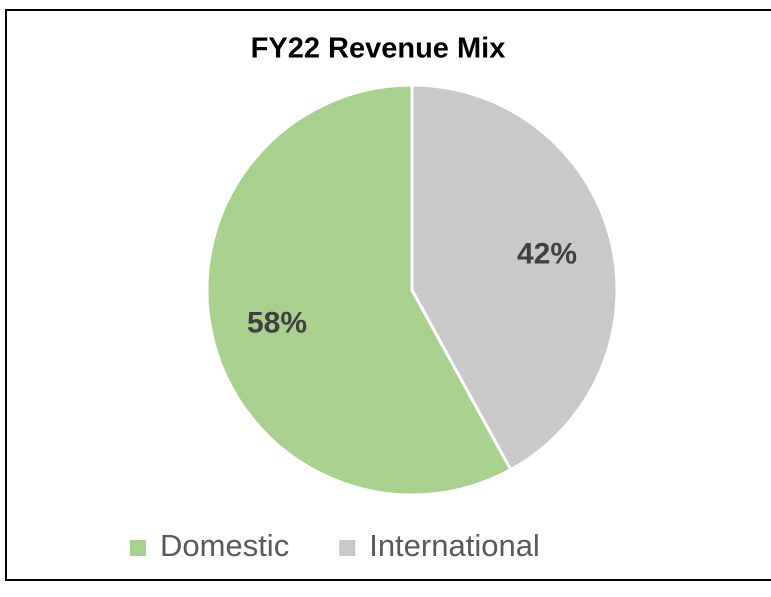 Image resolution: width=771 pixels, height=597 pixels. What do you see at coordinates (224, 545) in the screenshot?
I see `legend-label: Domestic` at bounding box center [224, 545].